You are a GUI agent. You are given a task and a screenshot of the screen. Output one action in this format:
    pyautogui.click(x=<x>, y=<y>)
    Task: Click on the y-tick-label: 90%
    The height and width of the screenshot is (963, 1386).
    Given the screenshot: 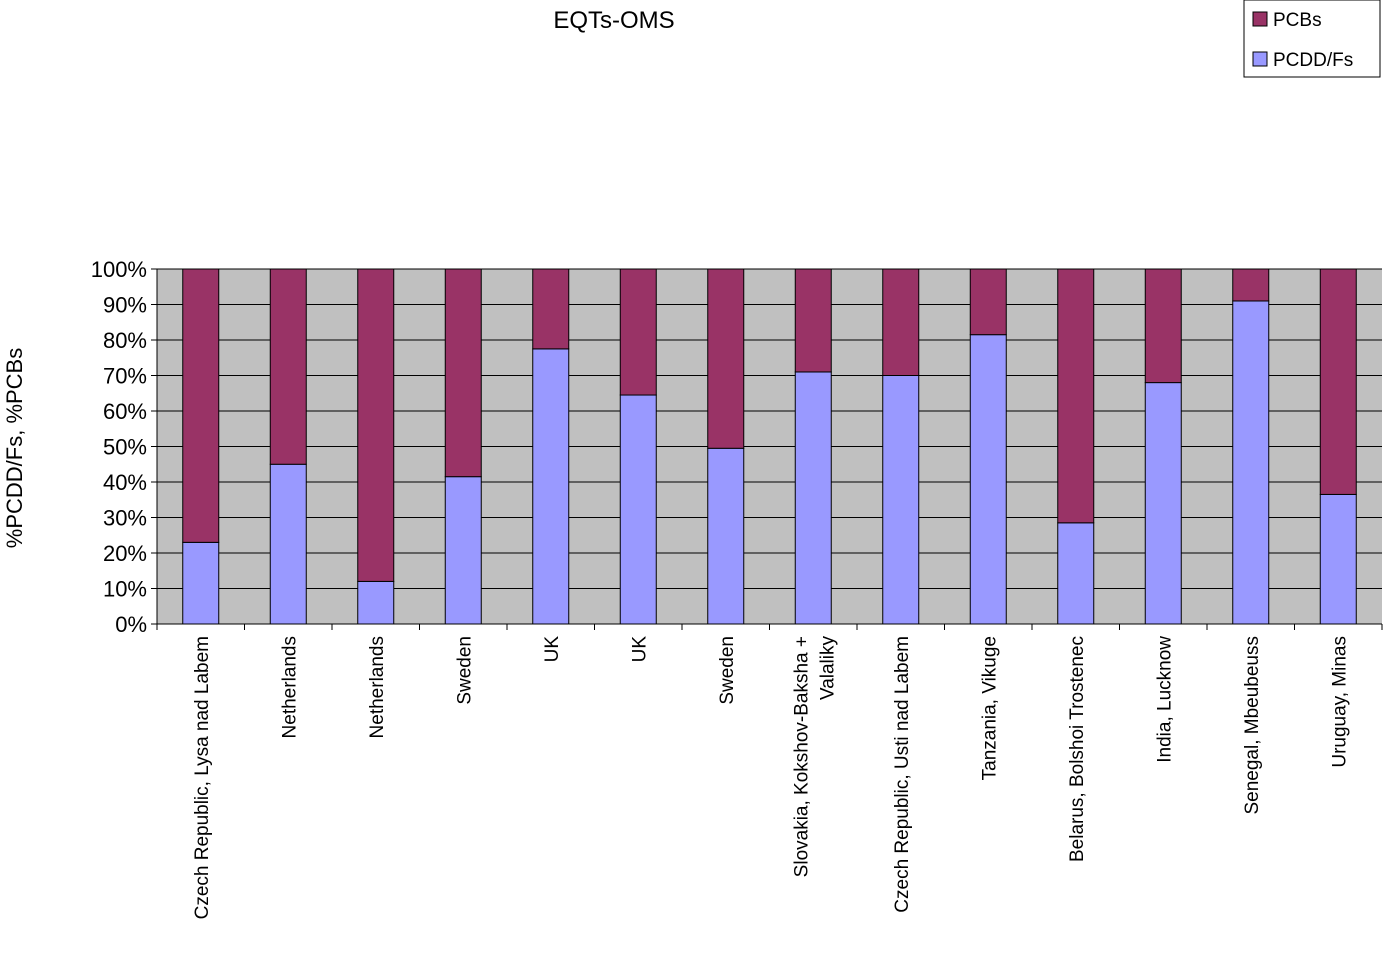 What is the action you would take?
    pyautogui.click(x=125, y=305)
    